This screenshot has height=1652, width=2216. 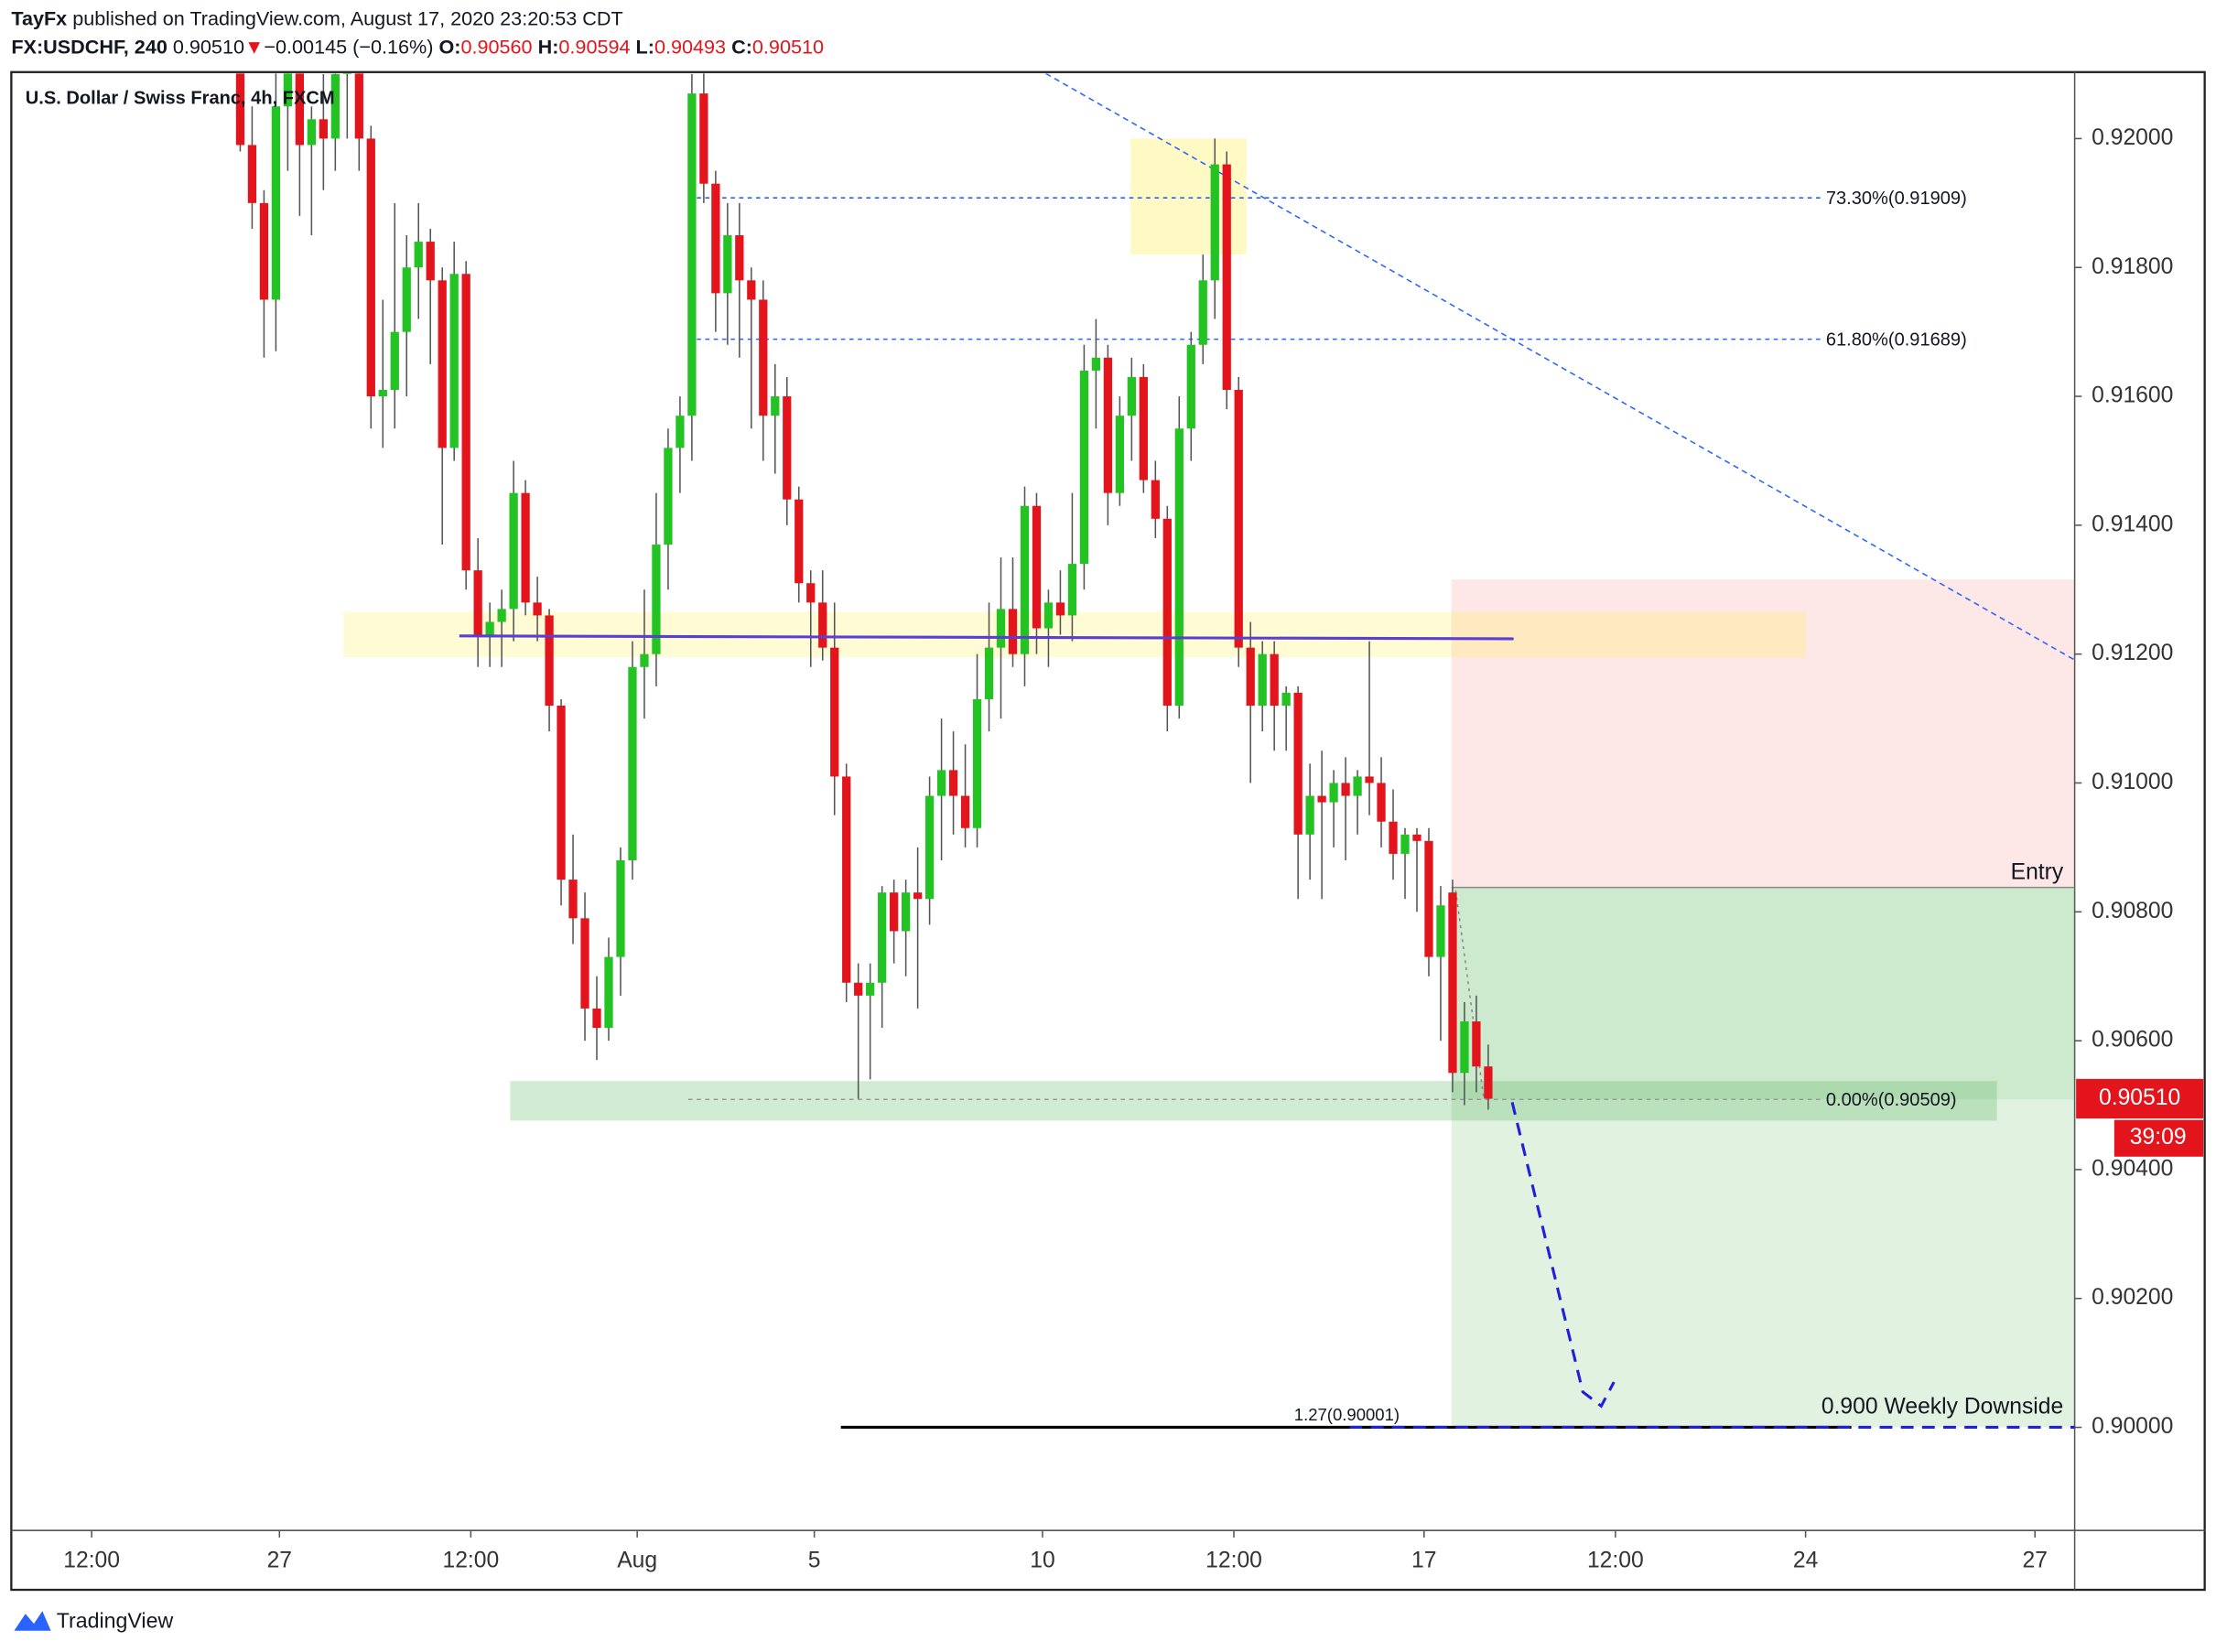 What do you see at coordinates (1805, 1561) in the screenshot?
I see `x-tick-label: 24` at bounding box center [1805, 1561].